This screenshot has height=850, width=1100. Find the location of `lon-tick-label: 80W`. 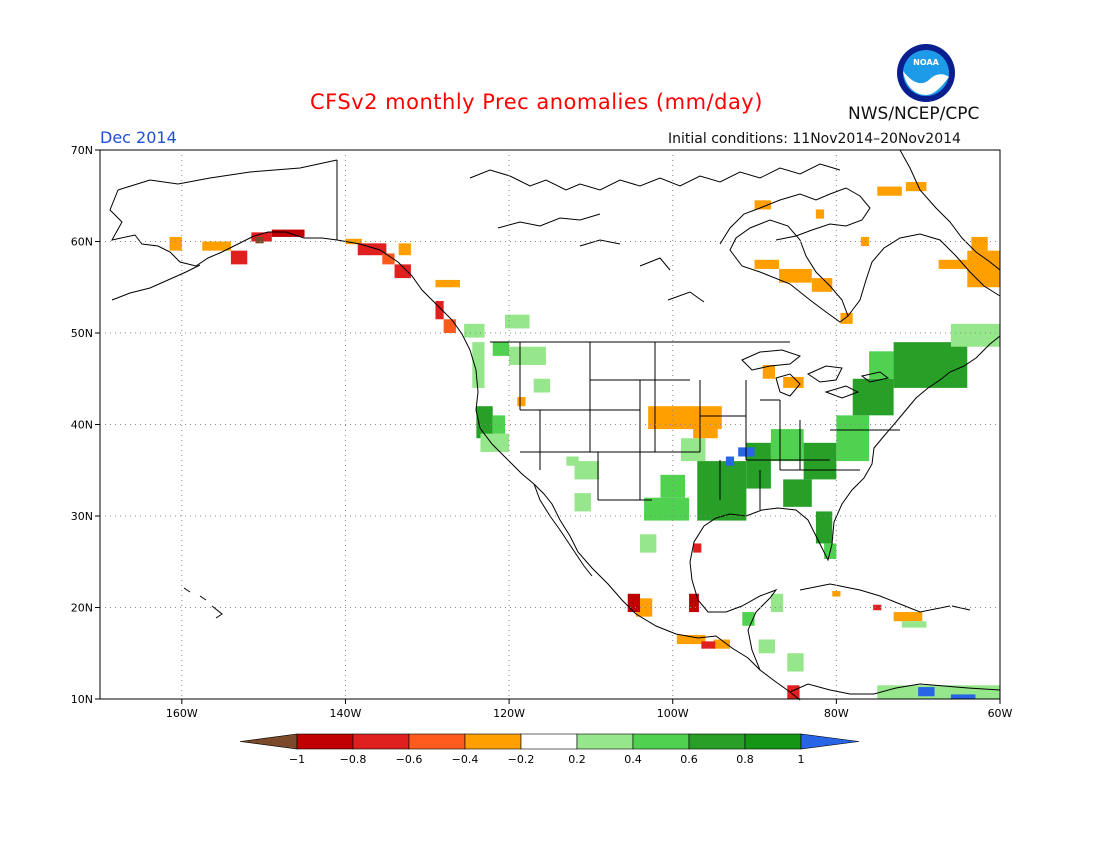

lon-tick-label: 80W is located at coordinates (836, 713).